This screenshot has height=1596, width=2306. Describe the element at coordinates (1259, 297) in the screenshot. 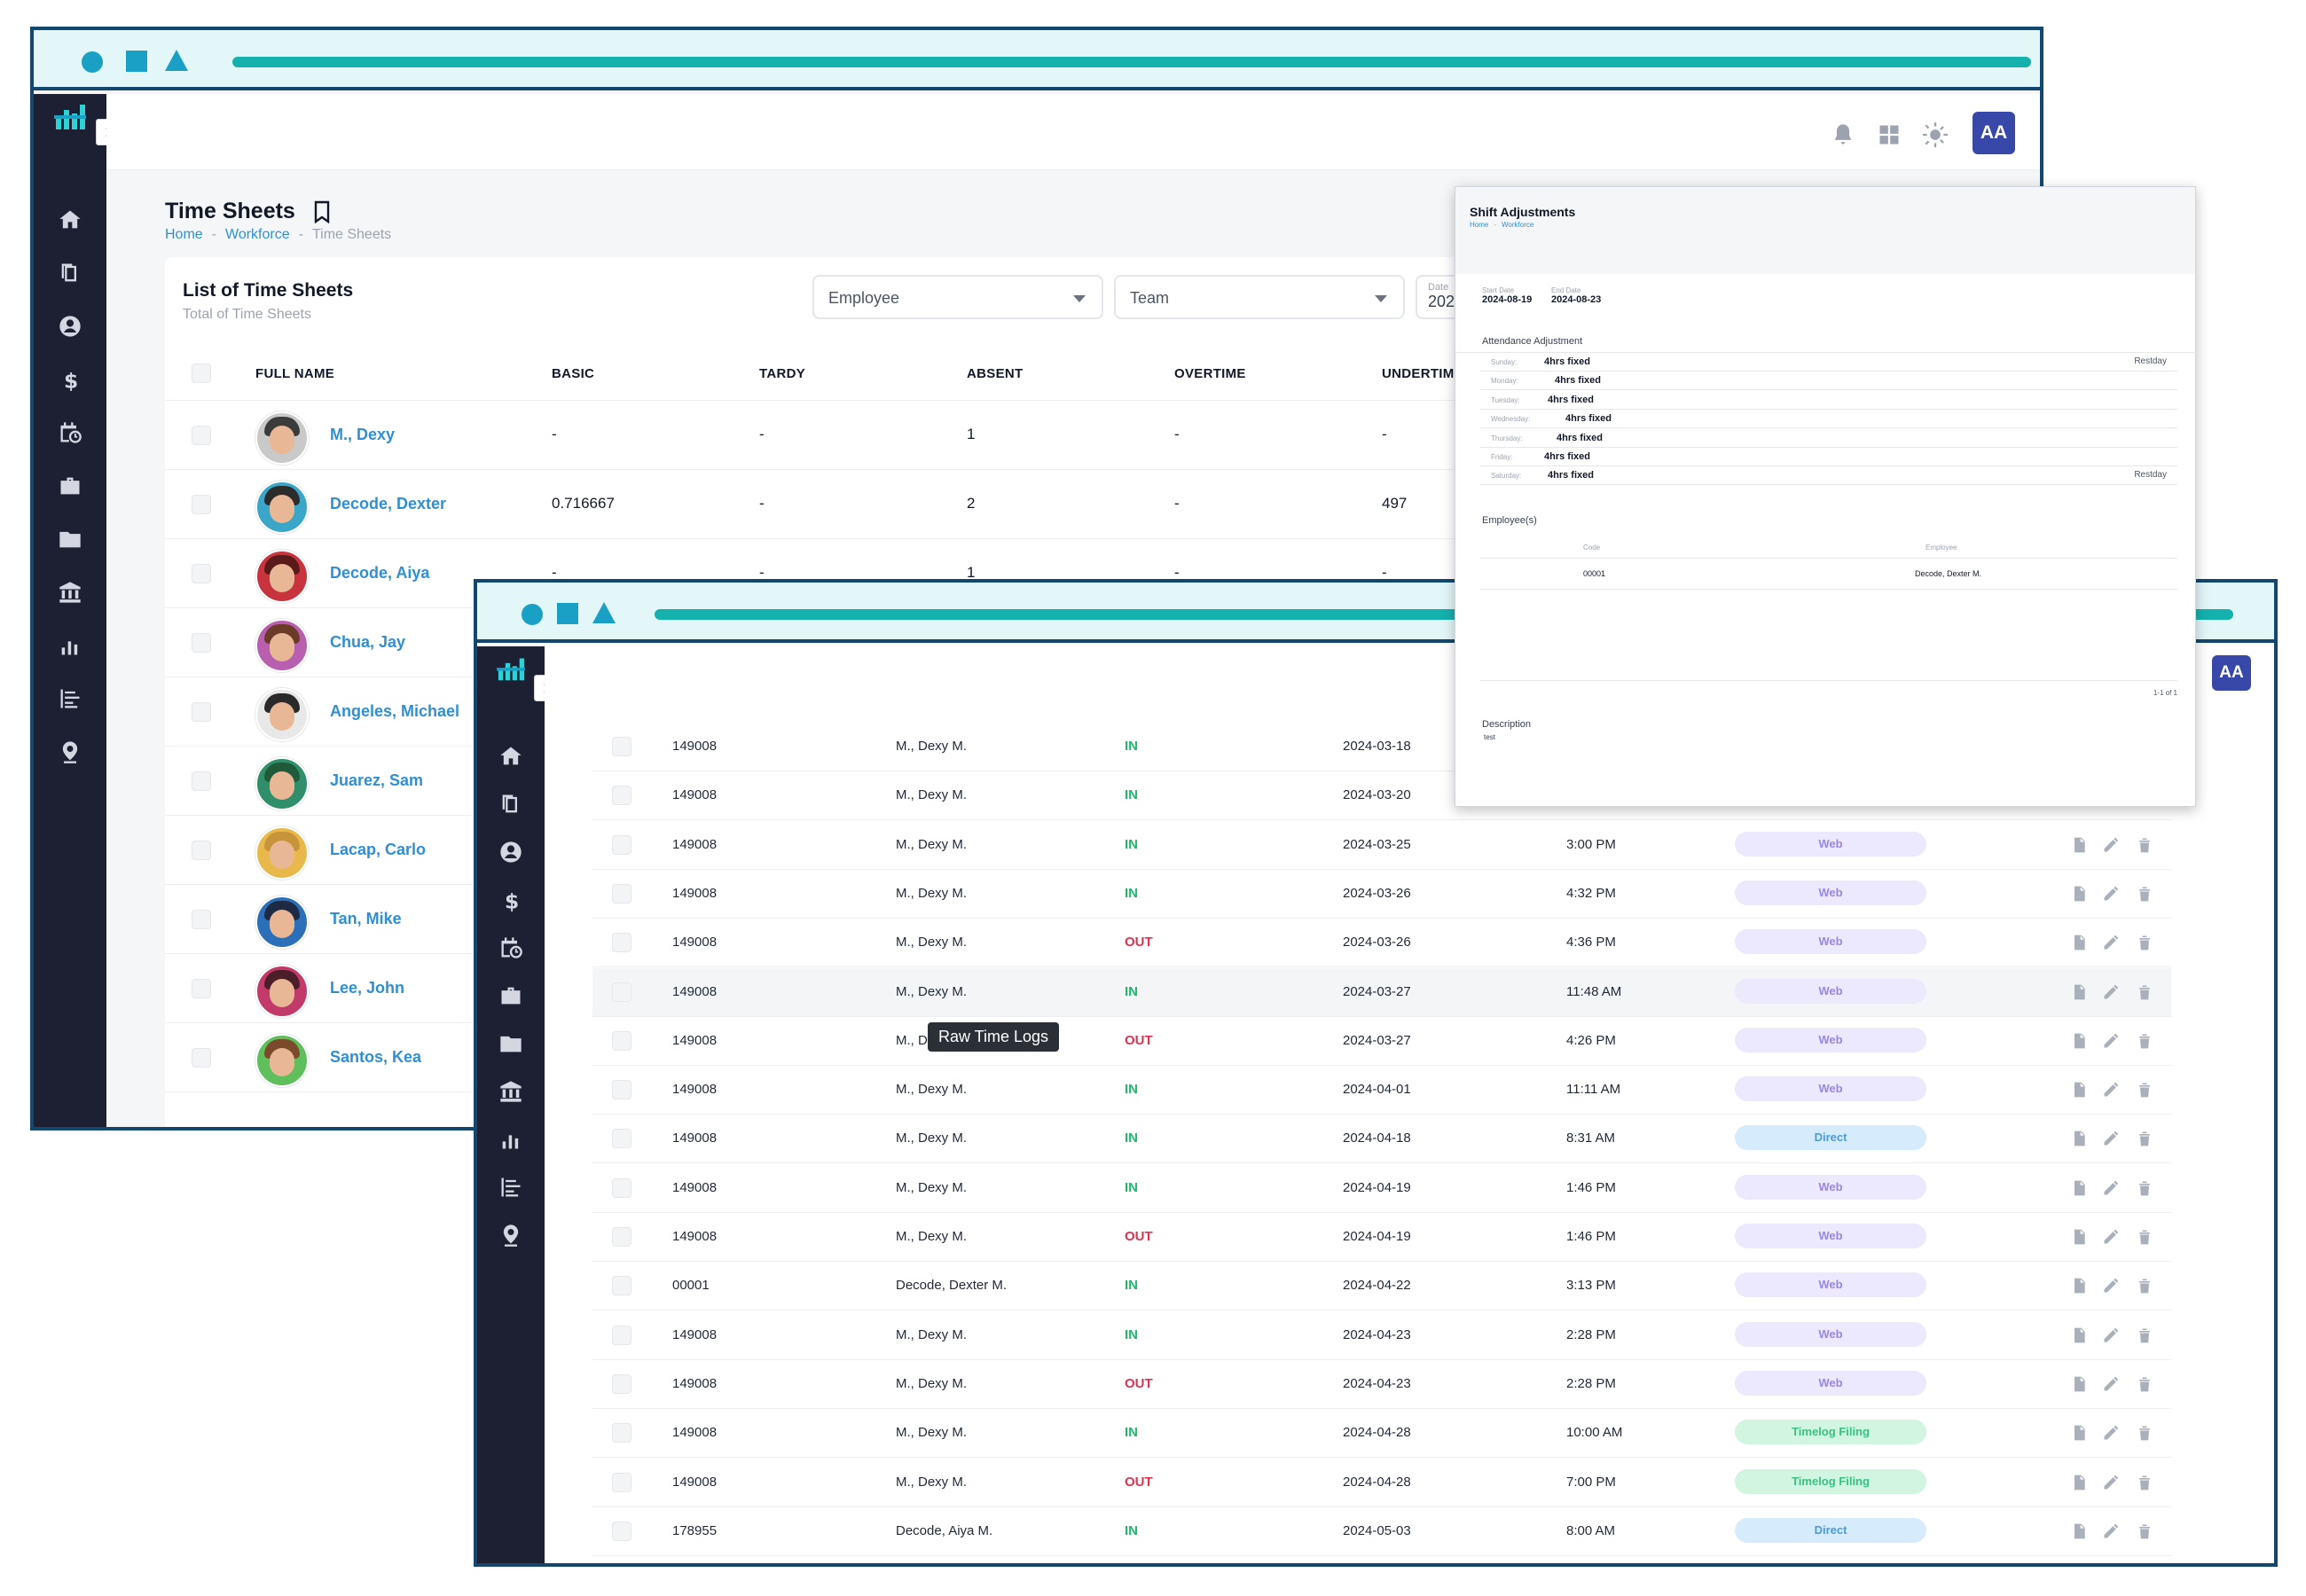

I see `team-select: Team` at that location.